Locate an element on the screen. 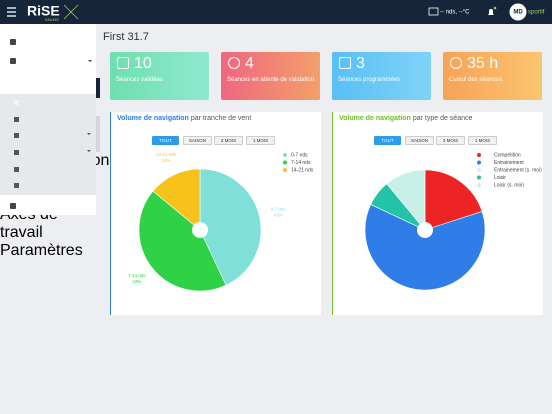 This screenshot has height=414, width=552. chart-title-row: Volume de navigation par type de séance is located at coordinates (405, 118).